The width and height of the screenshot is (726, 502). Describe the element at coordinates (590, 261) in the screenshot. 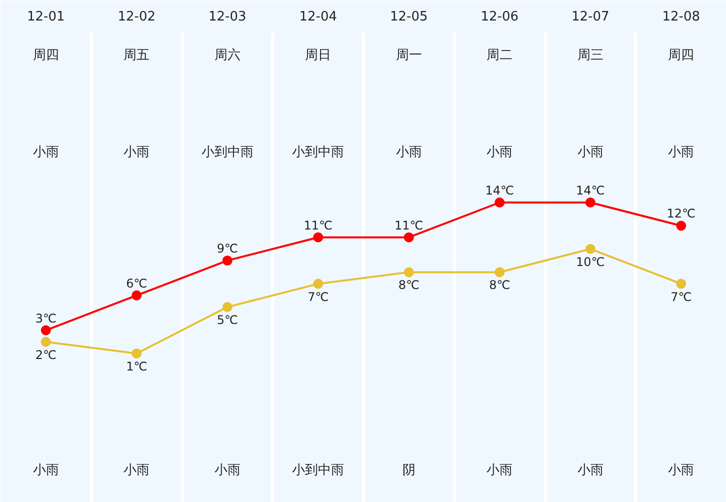

I see `data-label: 10℃` at that location.